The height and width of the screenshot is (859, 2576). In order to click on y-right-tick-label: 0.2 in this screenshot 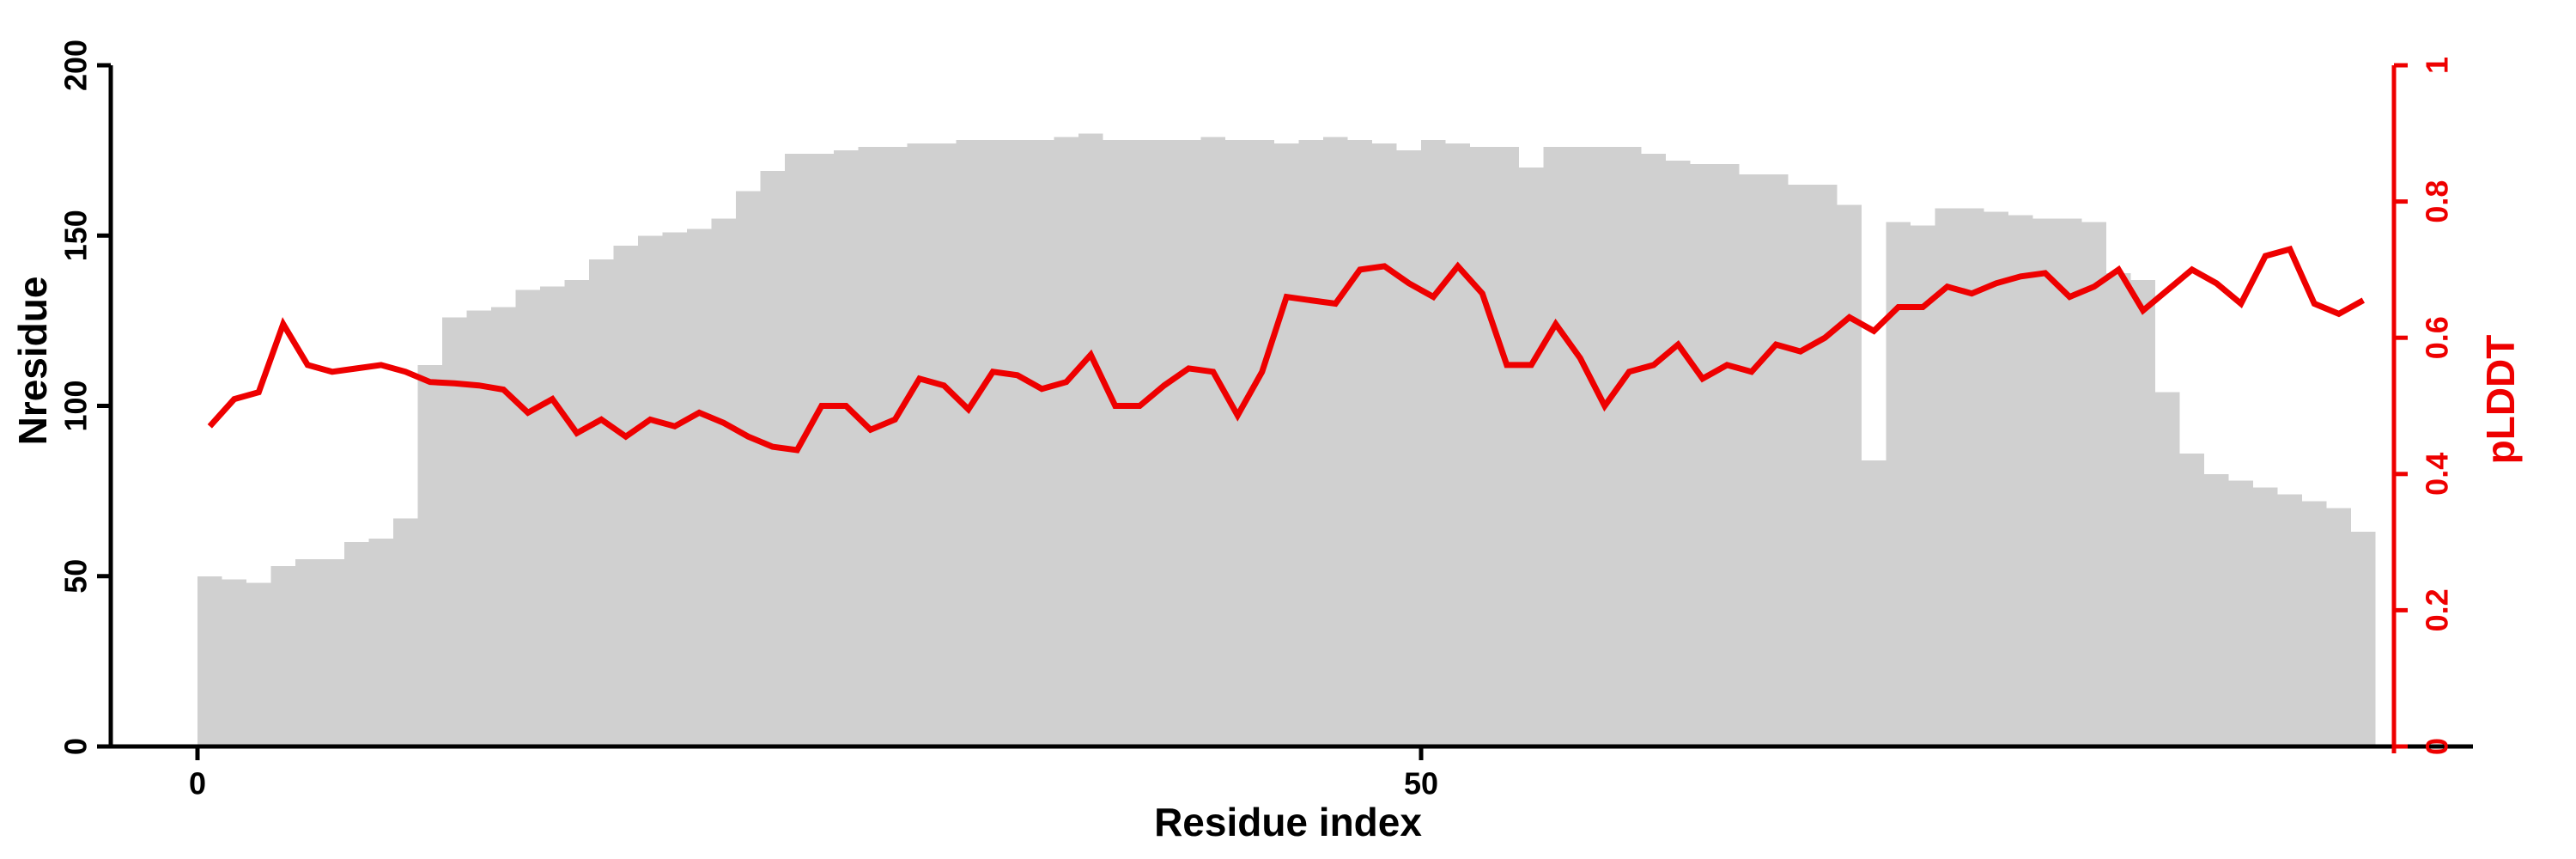, I will do `click(2437, 610)`.